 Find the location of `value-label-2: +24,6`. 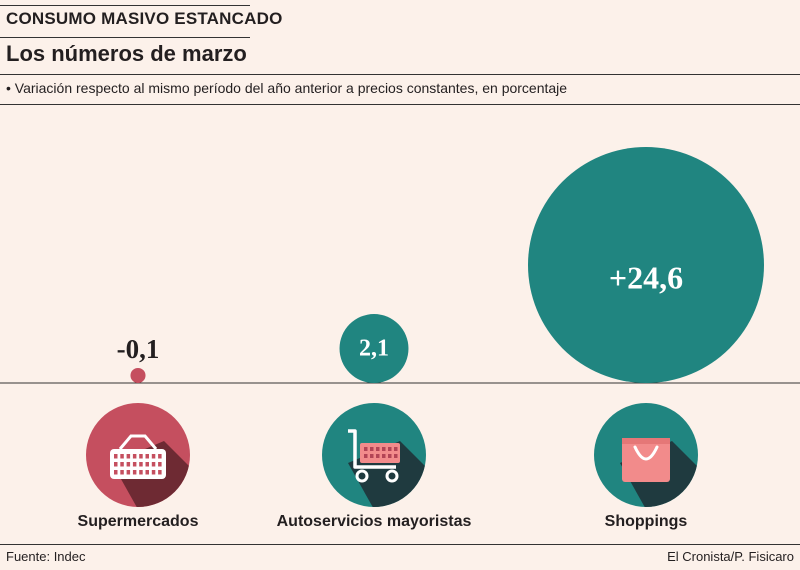

value-label-2: +24,6 is located at coordinates (646, 278).